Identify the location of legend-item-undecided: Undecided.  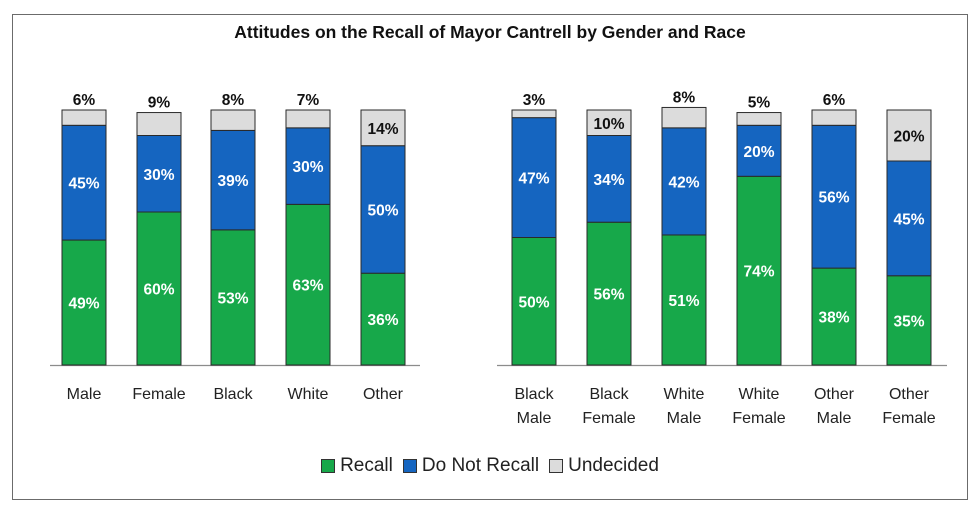
(604, 466).